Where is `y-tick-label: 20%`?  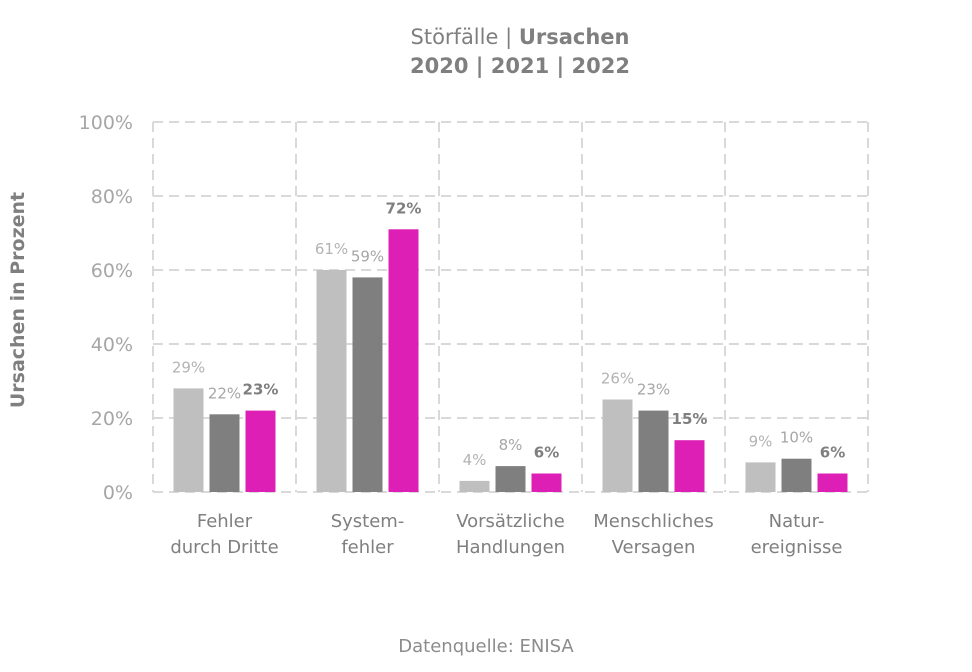 y-tick-label: 20% is located at coordinates (112, 419).